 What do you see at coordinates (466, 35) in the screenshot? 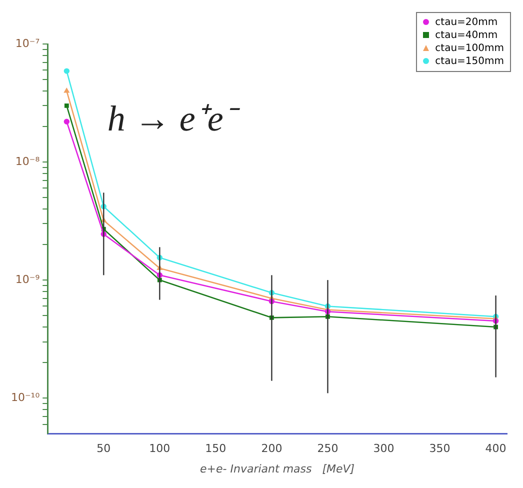
I see `legend-label: ctau=40mm` at bounding box center [466, 35].